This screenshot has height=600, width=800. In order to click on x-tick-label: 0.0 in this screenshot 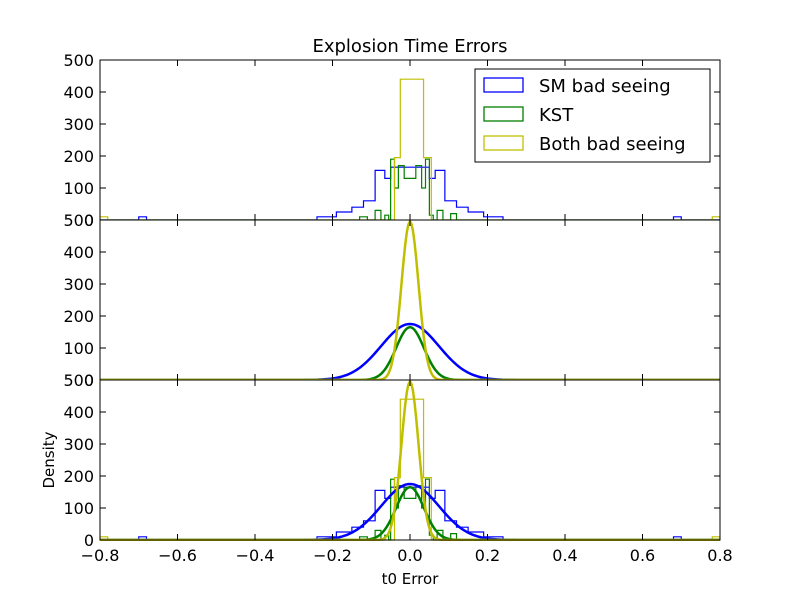, I will do `click(409, 555)`.